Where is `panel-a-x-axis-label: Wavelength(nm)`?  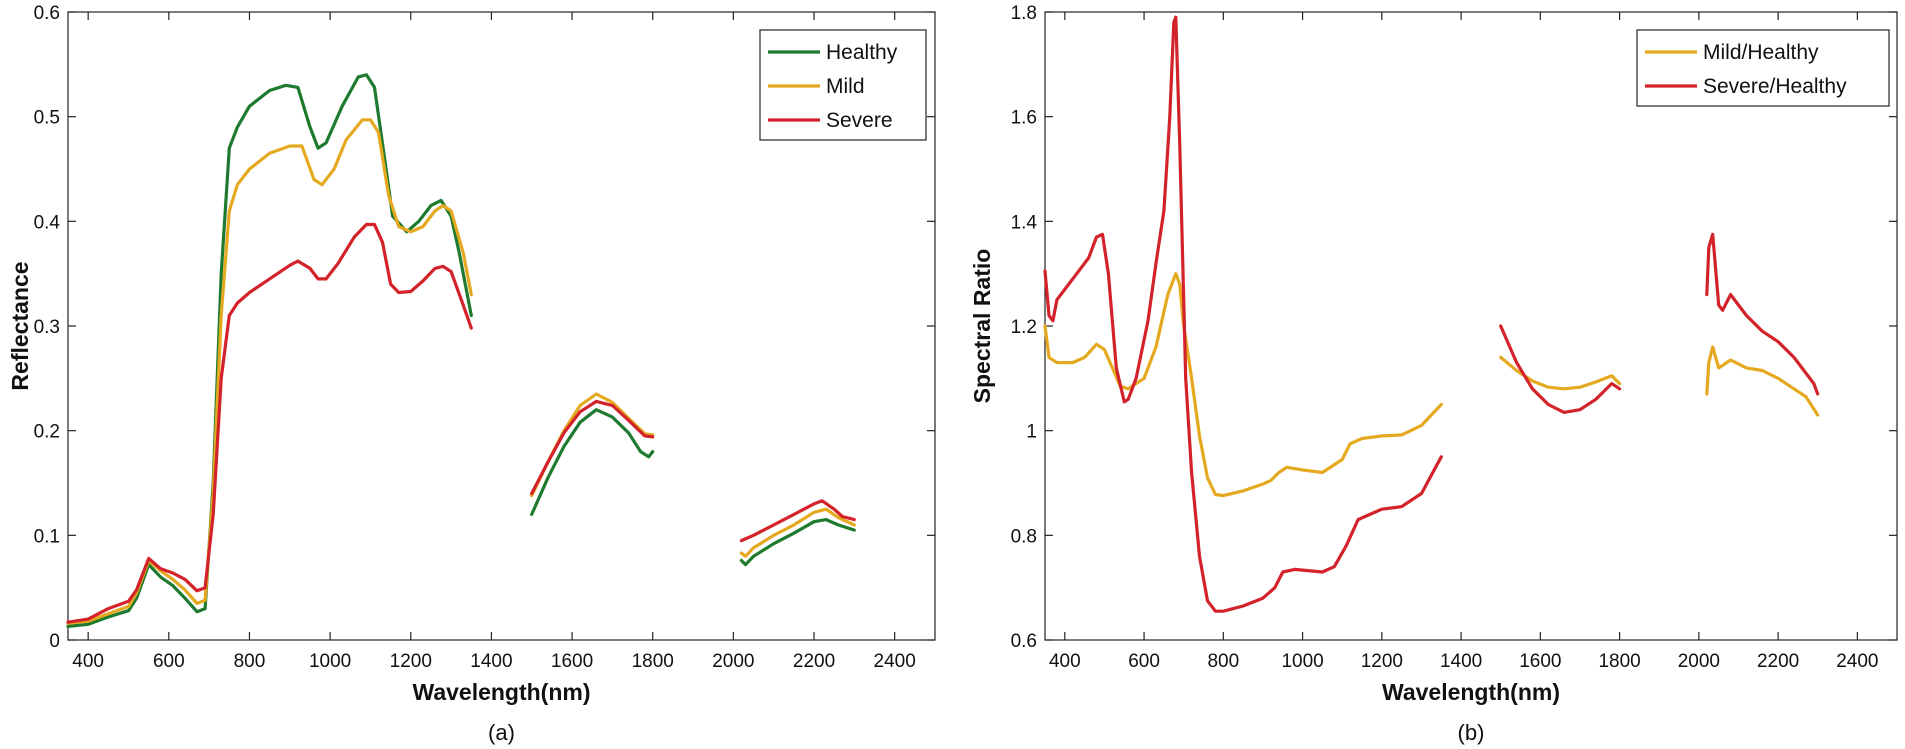 panel-a-x-axis-label: Wavelength(nm) is located at coordinates (501, 692).